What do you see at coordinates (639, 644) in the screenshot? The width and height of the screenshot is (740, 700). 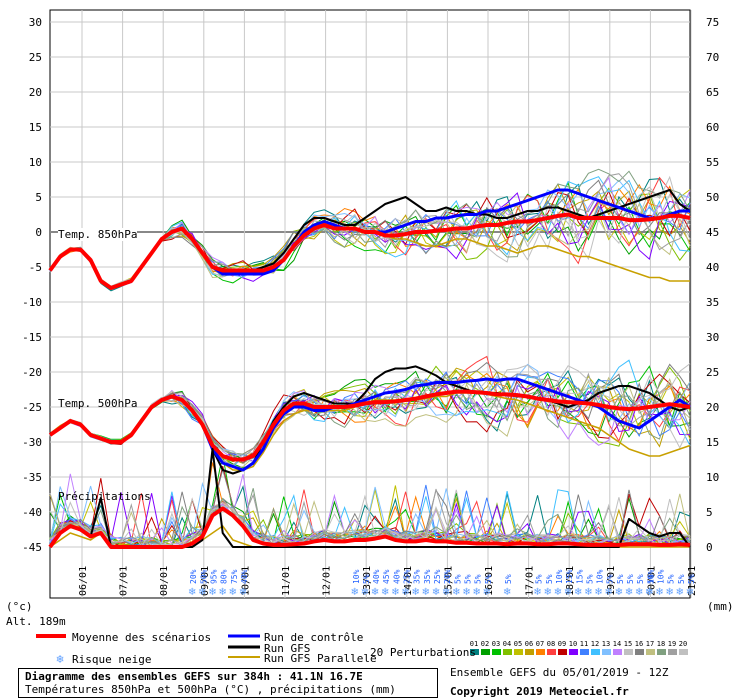 I see `perturbation-number: 16` at bounding box center [639, 644].